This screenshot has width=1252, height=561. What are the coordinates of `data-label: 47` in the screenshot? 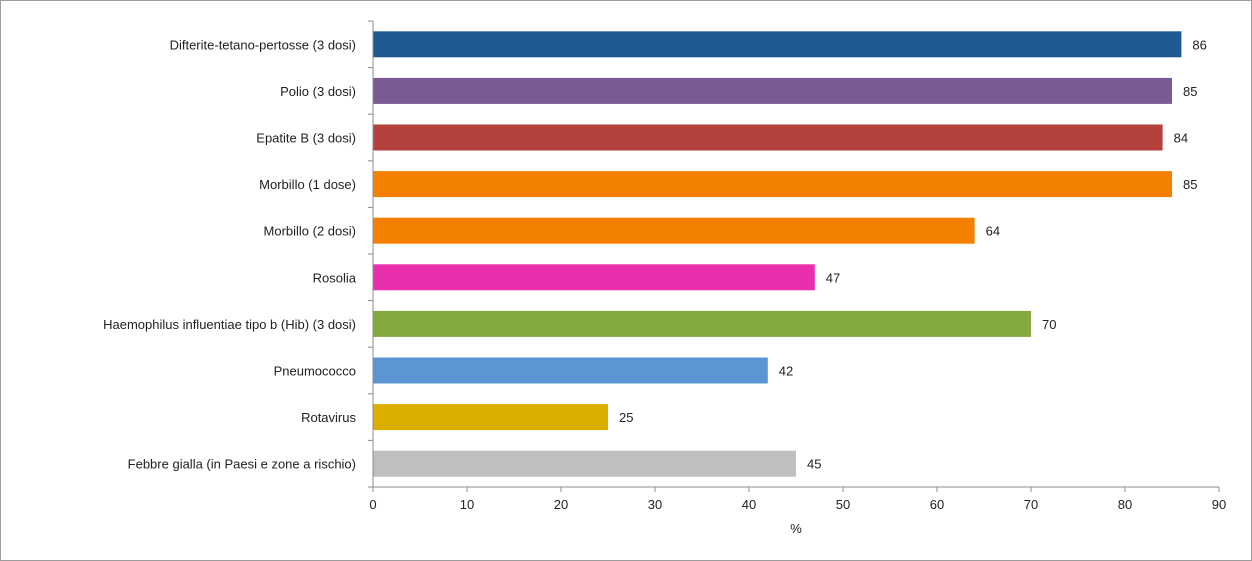 It's located at (833, 277).